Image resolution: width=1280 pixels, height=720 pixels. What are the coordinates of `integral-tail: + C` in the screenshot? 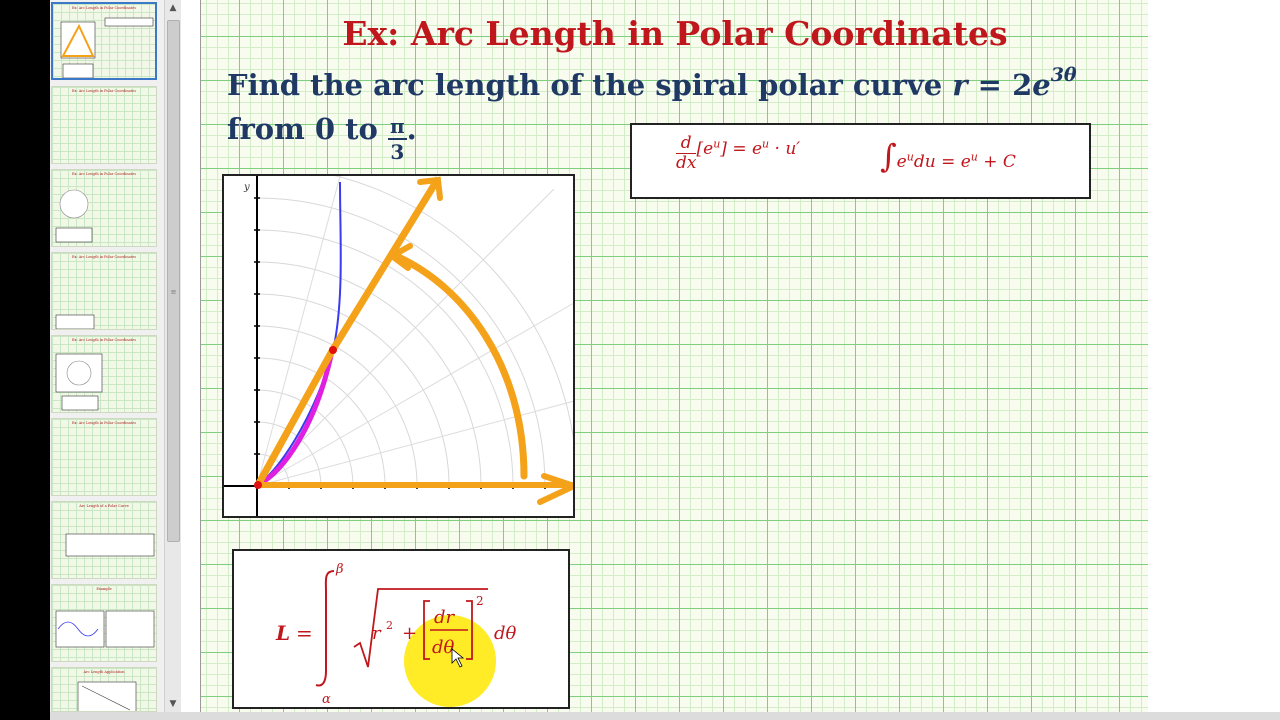 It's located at (996, 162).